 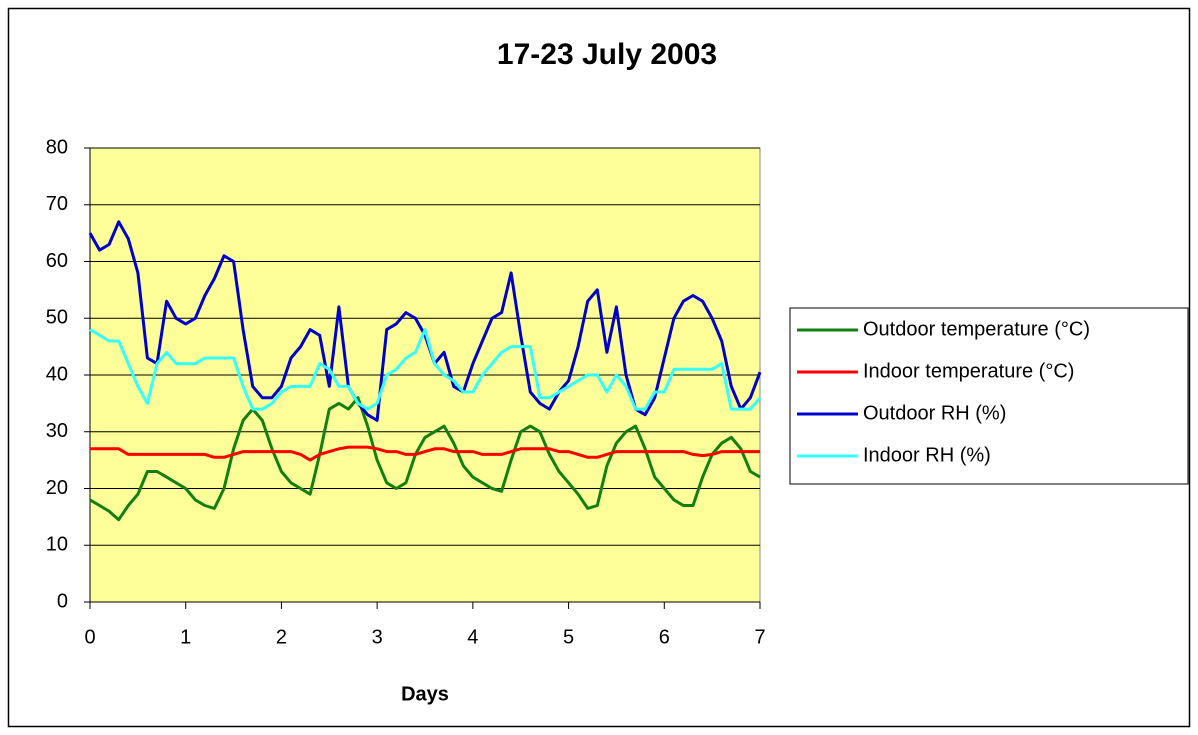 What do you see at coordinates (57, 147) in the screenshot?
I see `y-tick-label: 80` at bounding box center [57, 147].